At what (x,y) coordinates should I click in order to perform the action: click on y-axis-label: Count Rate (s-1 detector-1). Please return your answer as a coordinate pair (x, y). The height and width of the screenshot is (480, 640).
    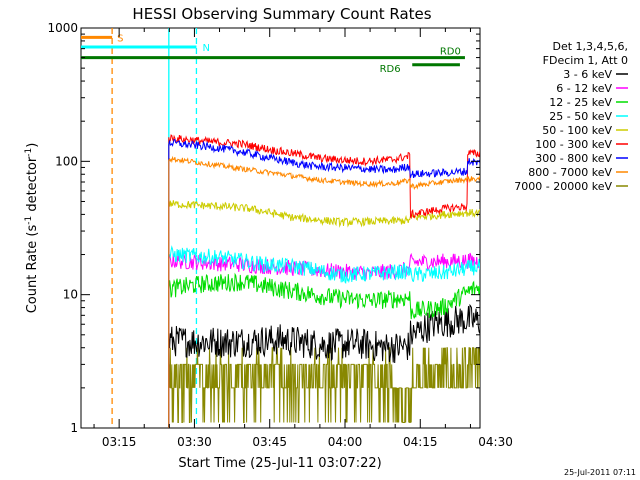
    Looking at the image, I should click on (32, 228).